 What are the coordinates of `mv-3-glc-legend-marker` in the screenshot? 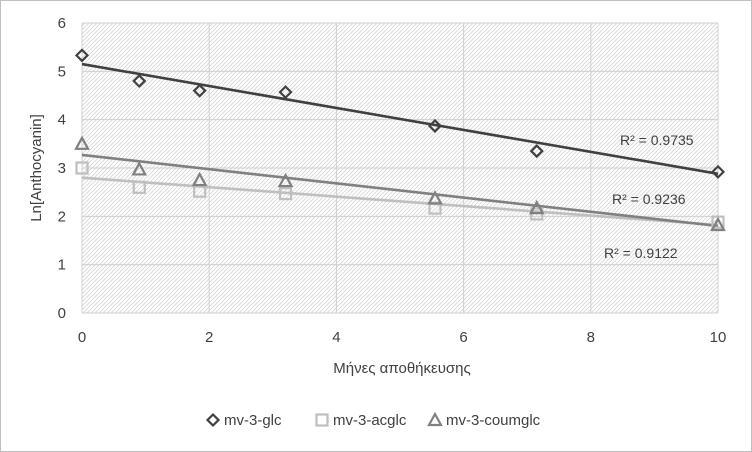 It's located at (213, 420).